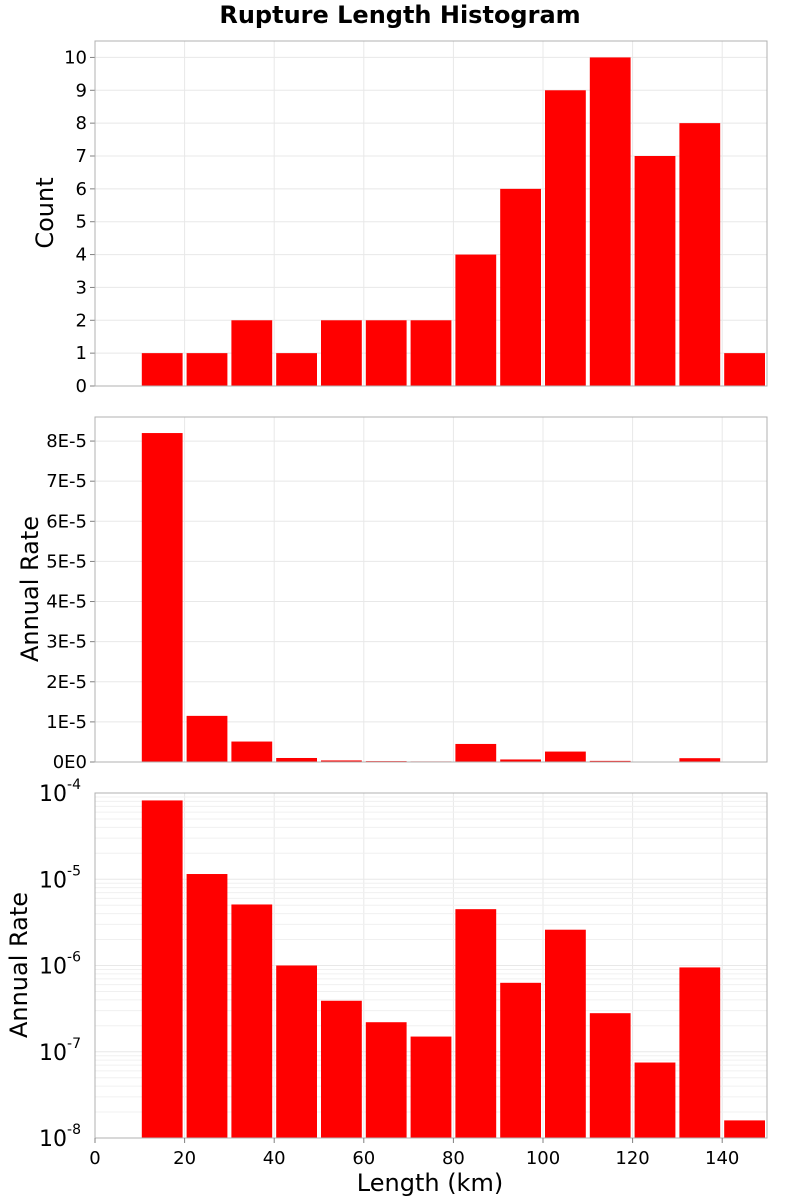 This screenshot has height=1200, width=800. Describe the element at coordinates (520, 760) in the screenshot. I see `rate-linear-bar-90km` at that location.